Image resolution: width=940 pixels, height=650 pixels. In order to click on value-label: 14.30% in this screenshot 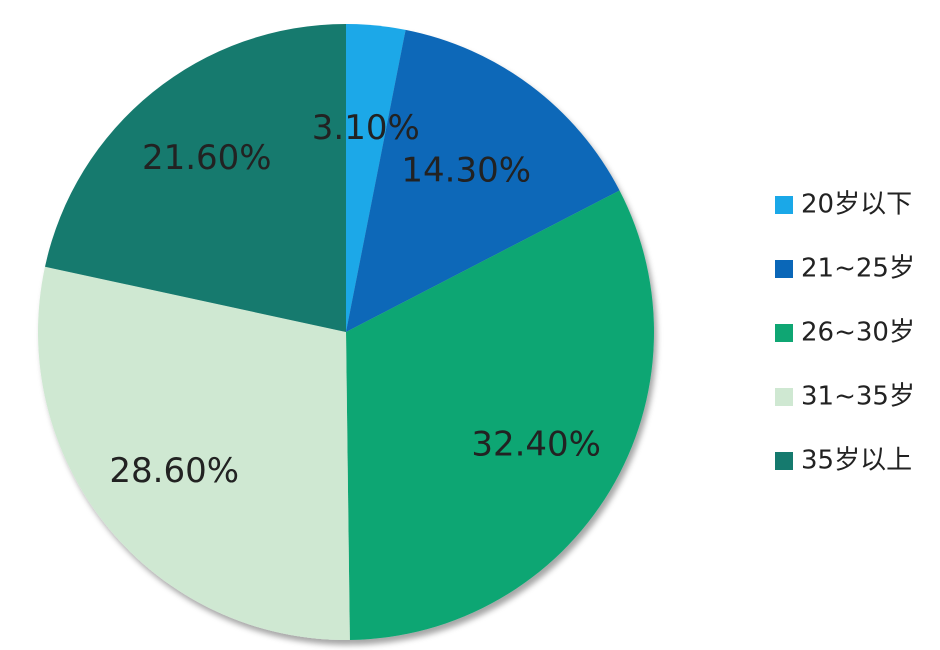, I will do `click(466, 170)`.